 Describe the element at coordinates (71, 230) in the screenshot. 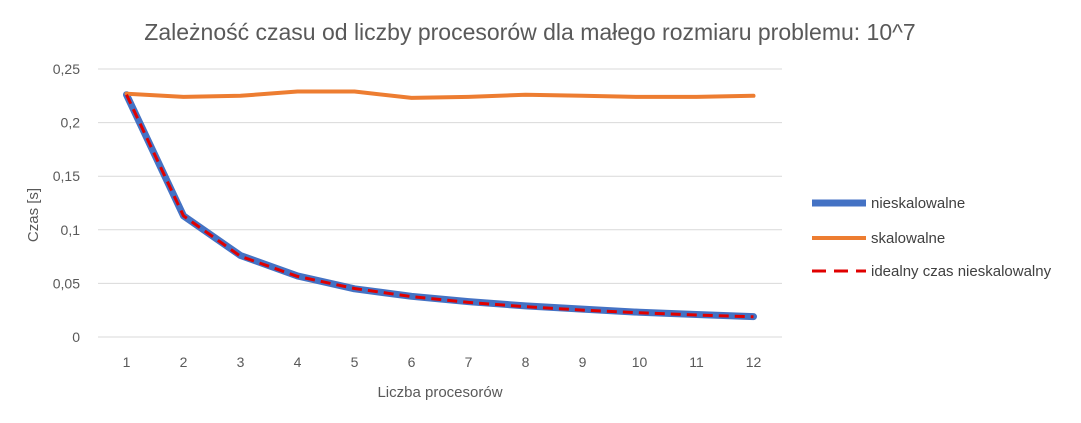

I see `y-tick-label: 0,1` at that location.